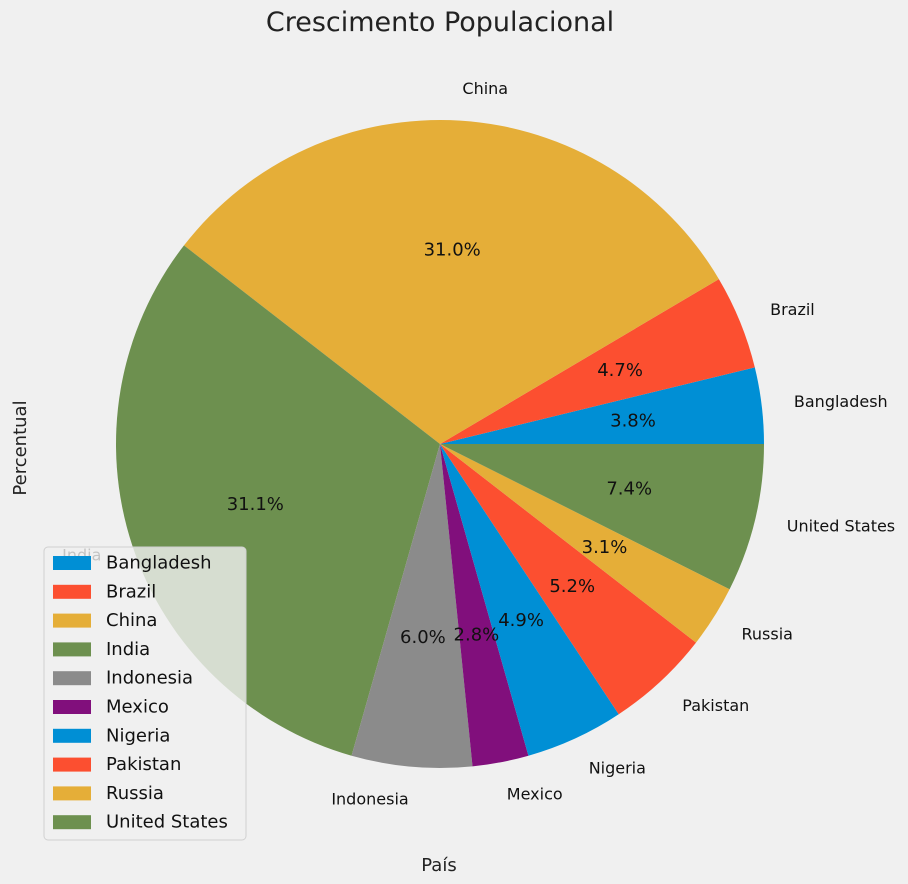  I want to click on slice-mexico, so click(484, 605).